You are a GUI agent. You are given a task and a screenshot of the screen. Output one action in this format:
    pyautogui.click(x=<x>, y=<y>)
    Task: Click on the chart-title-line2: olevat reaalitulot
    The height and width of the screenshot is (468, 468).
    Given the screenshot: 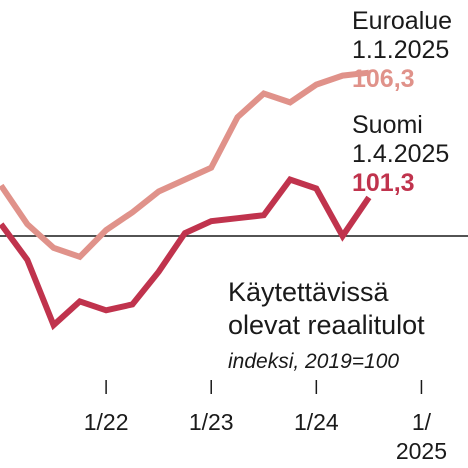 What is the action you would take?
    pyautogui.click(x=326, y=325)
    